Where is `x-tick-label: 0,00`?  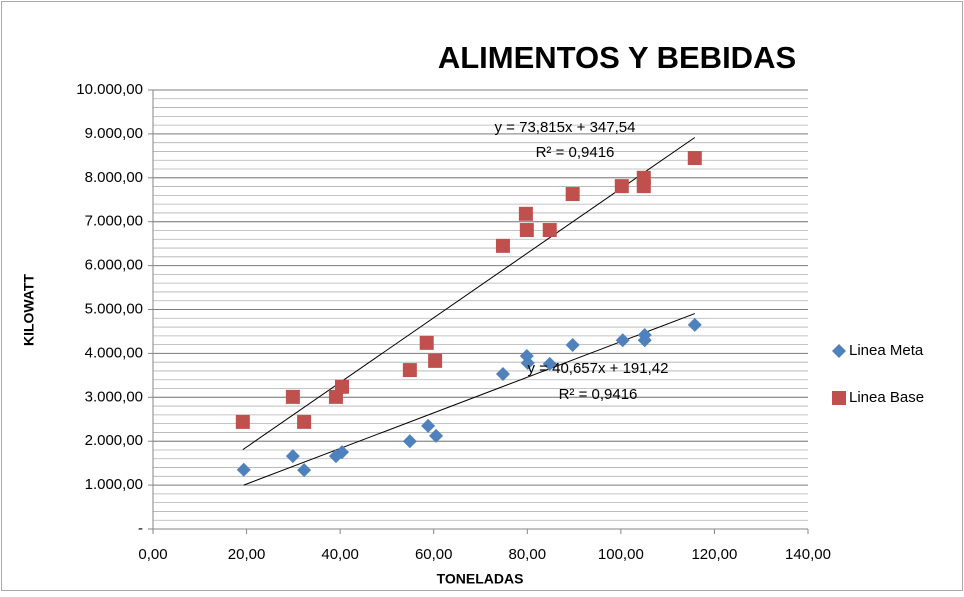
x-tick-label: 0,00 is located at coordinates (152, 554).